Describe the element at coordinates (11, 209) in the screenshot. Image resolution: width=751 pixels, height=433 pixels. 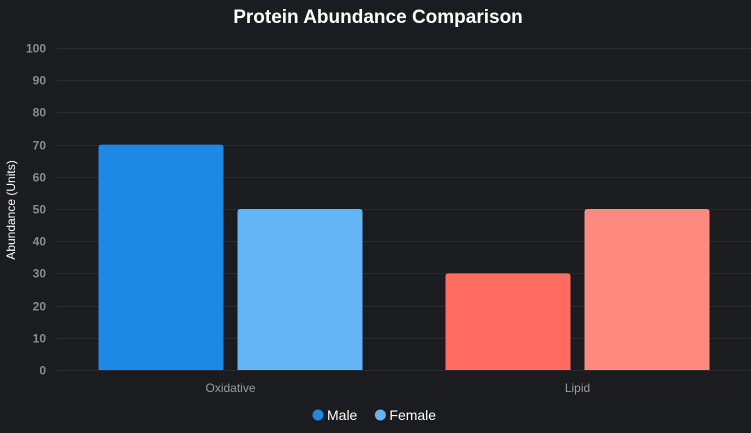
I see `y-axis-label: Abundance (Units)` at that location.